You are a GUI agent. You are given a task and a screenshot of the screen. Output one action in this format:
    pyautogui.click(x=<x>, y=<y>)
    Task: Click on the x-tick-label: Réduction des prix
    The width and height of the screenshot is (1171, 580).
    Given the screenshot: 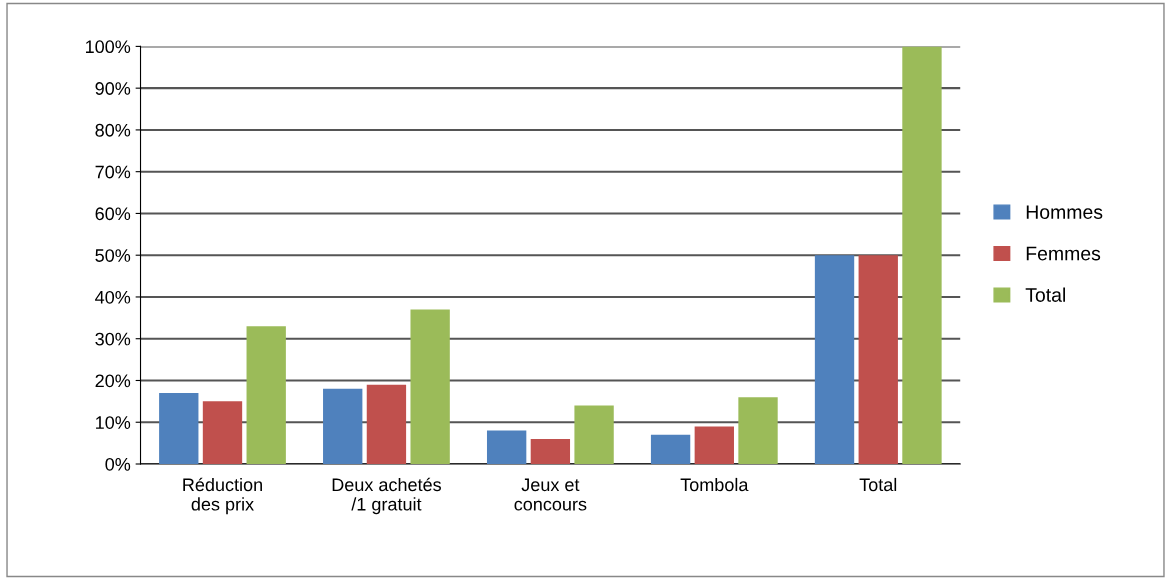 What is the action you would take?
    pyautogui.click(x=222, y=496)
    